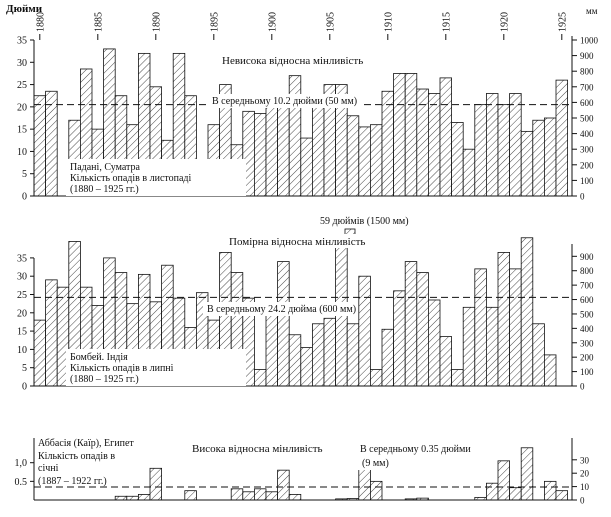  What do you see at coordinates (388, 143) in the screenshot?
I see `padang-bar-1910` at bounding box center [388, 143].